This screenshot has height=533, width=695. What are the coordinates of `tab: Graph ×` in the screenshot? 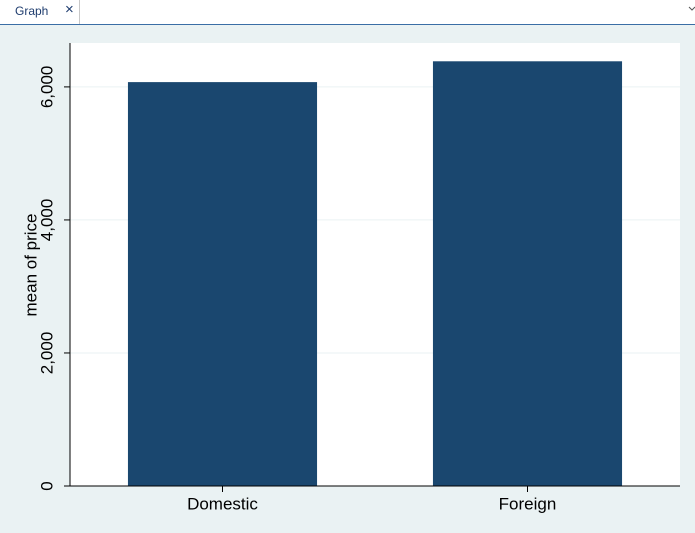 It's located at (40, 12).